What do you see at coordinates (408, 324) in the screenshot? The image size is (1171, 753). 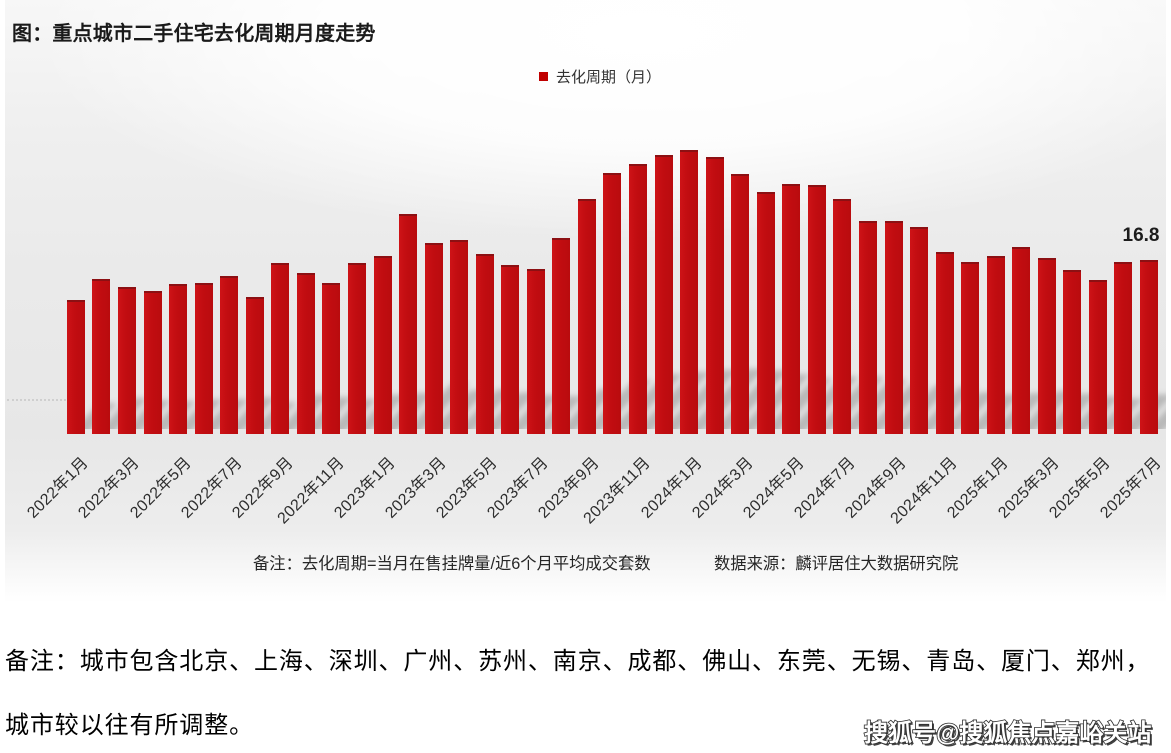 I see `bar-2023年2月` at bounding box center [408, 324].